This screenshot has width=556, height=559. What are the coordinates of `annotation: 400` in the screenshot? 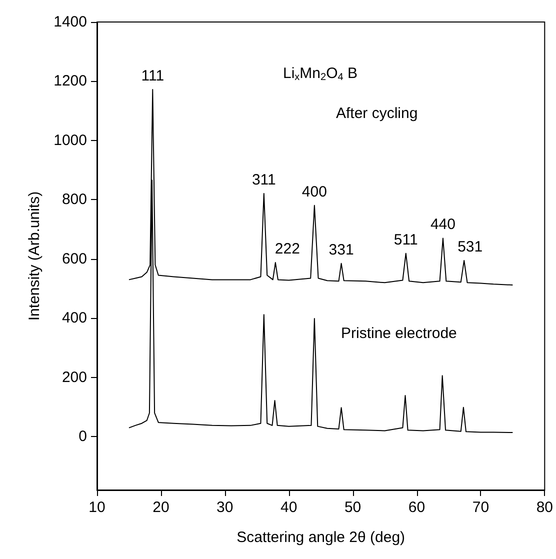 It's located at (314, 191).